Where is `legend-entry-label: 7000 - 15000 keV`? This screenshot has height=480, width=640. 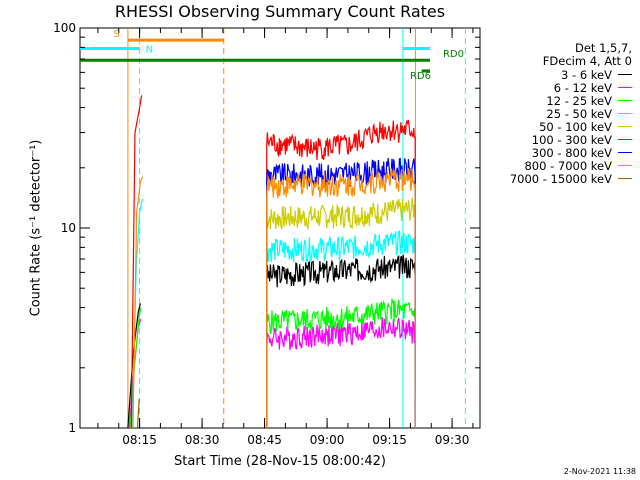 legend-entry-label: 7000 - 15000 keV is located at coordinates (560, 178).